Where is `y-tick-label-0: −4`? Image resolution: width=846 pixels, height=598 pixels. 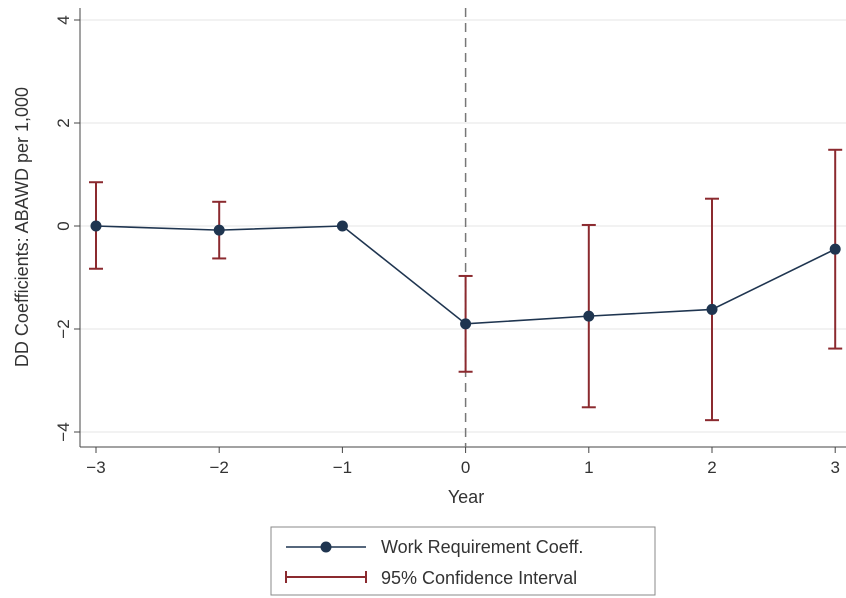 y-tick-label-0: −4 is located at coordinates (63, 431).